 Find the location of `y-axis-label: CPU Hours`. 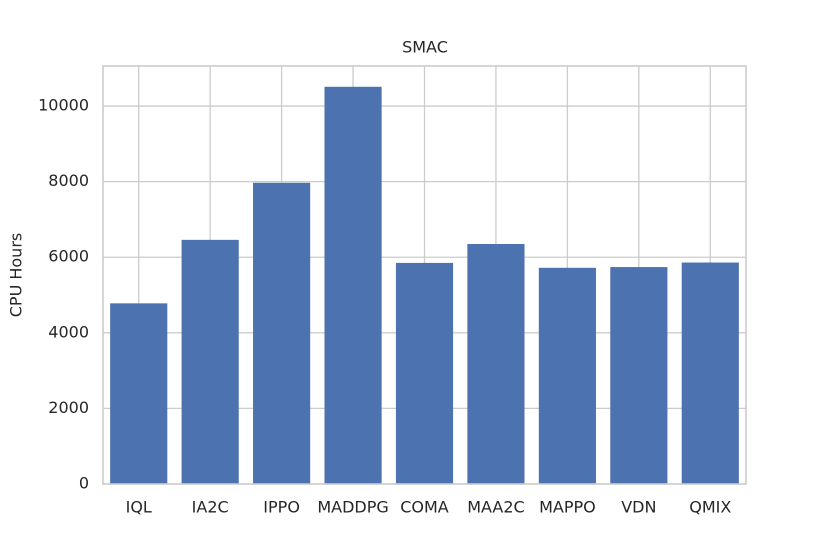

y-axis-label: CPU Hours is located at coordinates (16, 275).